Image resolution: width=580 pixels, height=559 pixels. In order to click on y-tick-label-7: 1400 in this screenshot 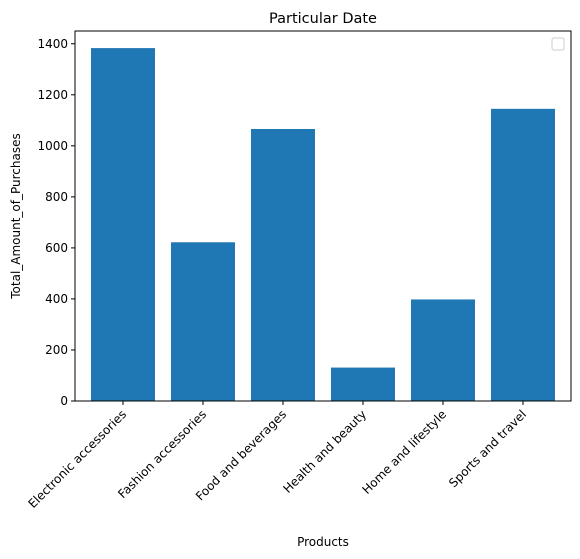, I will do `click(52, 44)`.